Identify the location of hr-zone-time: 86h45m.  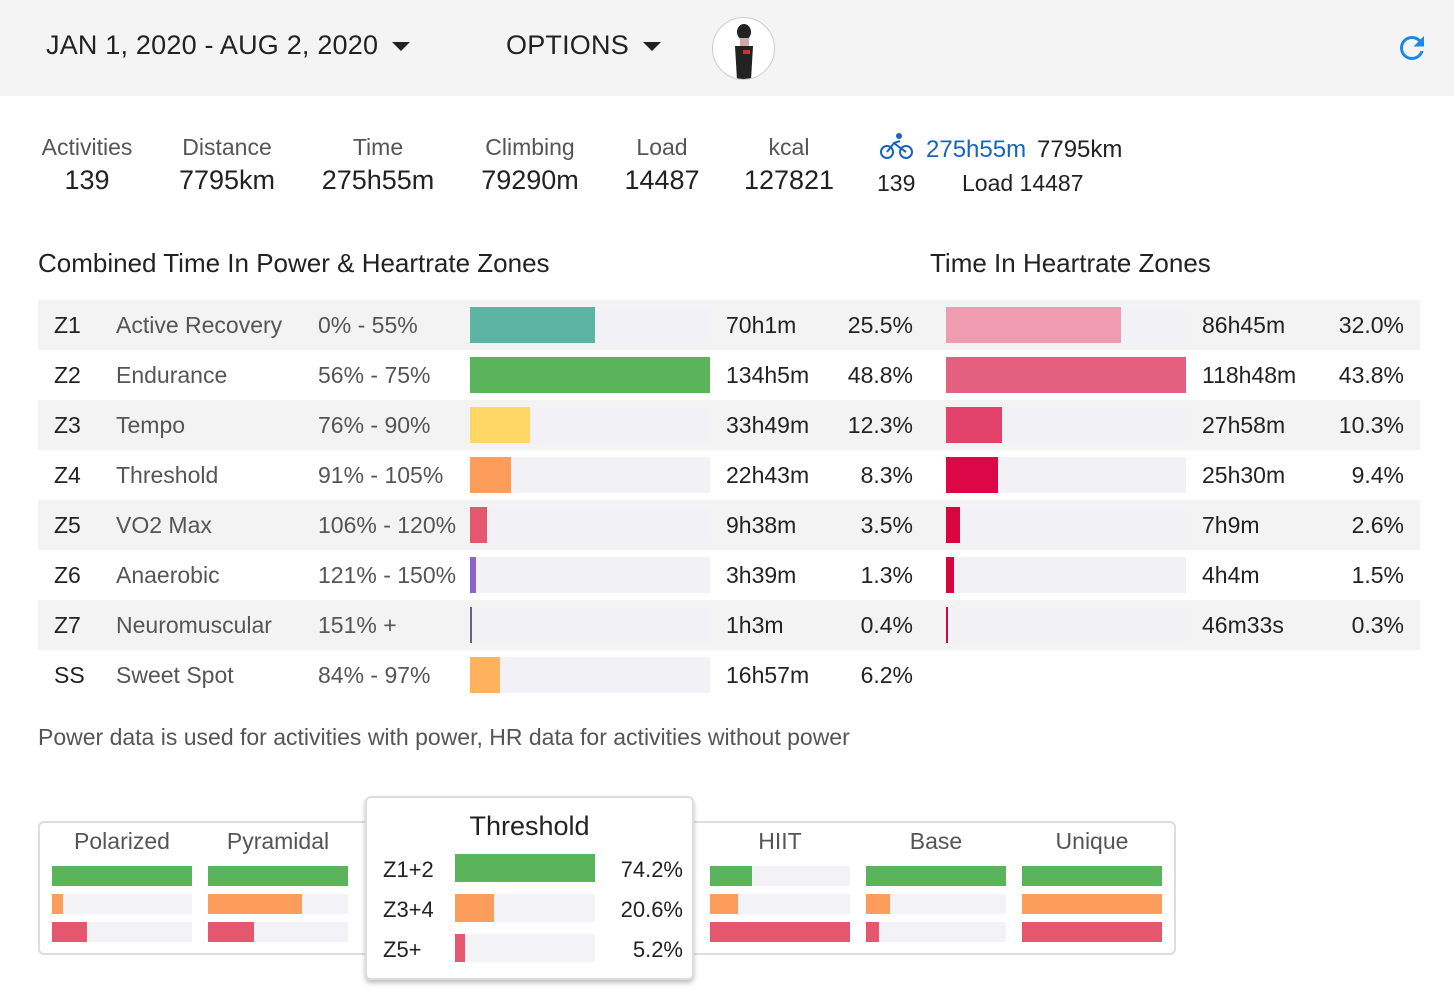
(1244, 325).